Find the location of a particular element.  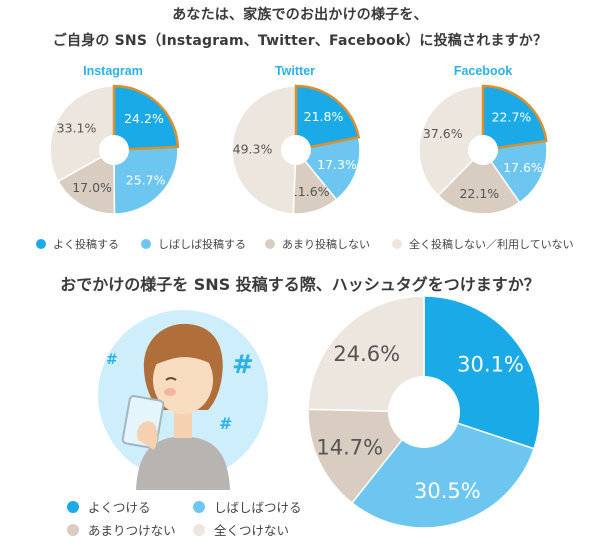

legend-rarely-post: あまり投稿しない is located at coordinates (317, 244).